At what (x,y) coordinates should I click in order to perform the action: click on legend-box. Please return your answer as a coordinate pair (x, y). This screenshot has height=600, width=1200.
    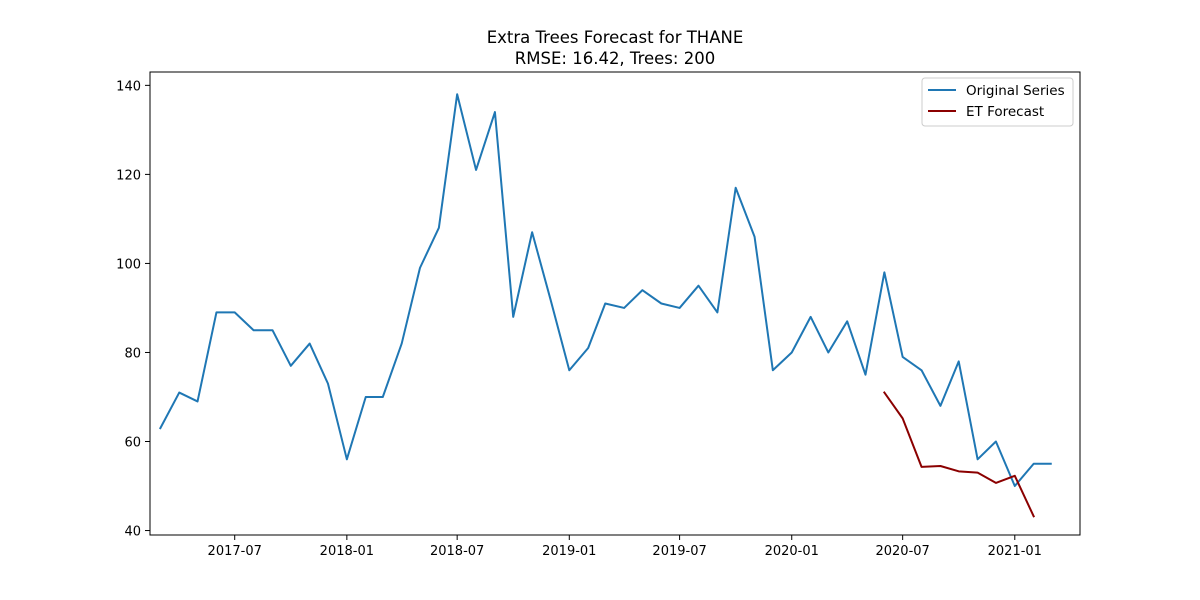
    Looking at the image, I should click on (997, 102).